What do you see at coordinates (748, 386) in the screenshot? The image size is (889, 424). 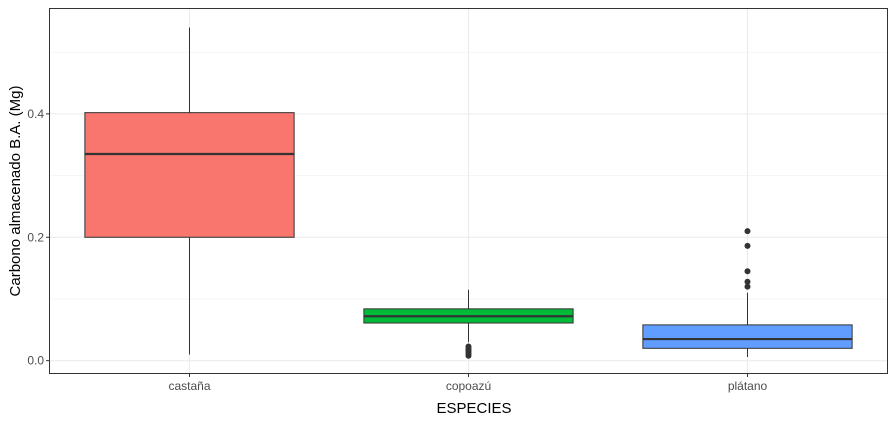 I see `x-tick-label: plátano` at bounding box center [748, 386].